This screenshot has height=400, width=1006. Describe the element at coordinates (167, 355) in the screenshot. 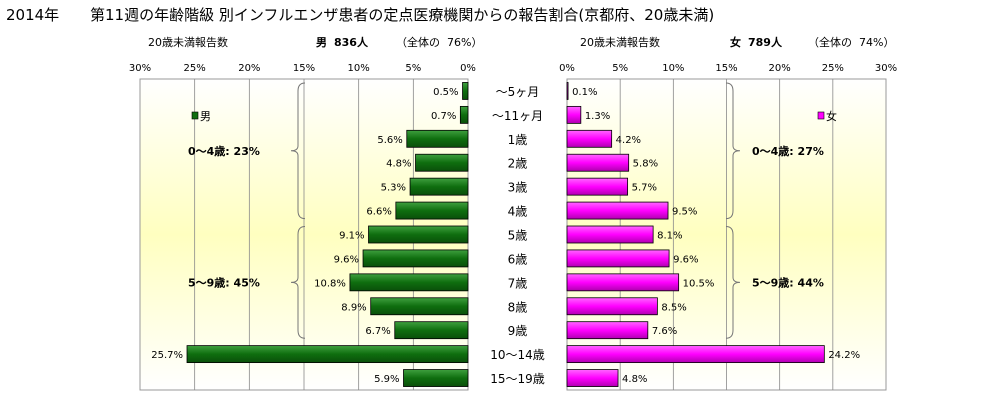

I see `male-value-label: 25.7%` at that location.